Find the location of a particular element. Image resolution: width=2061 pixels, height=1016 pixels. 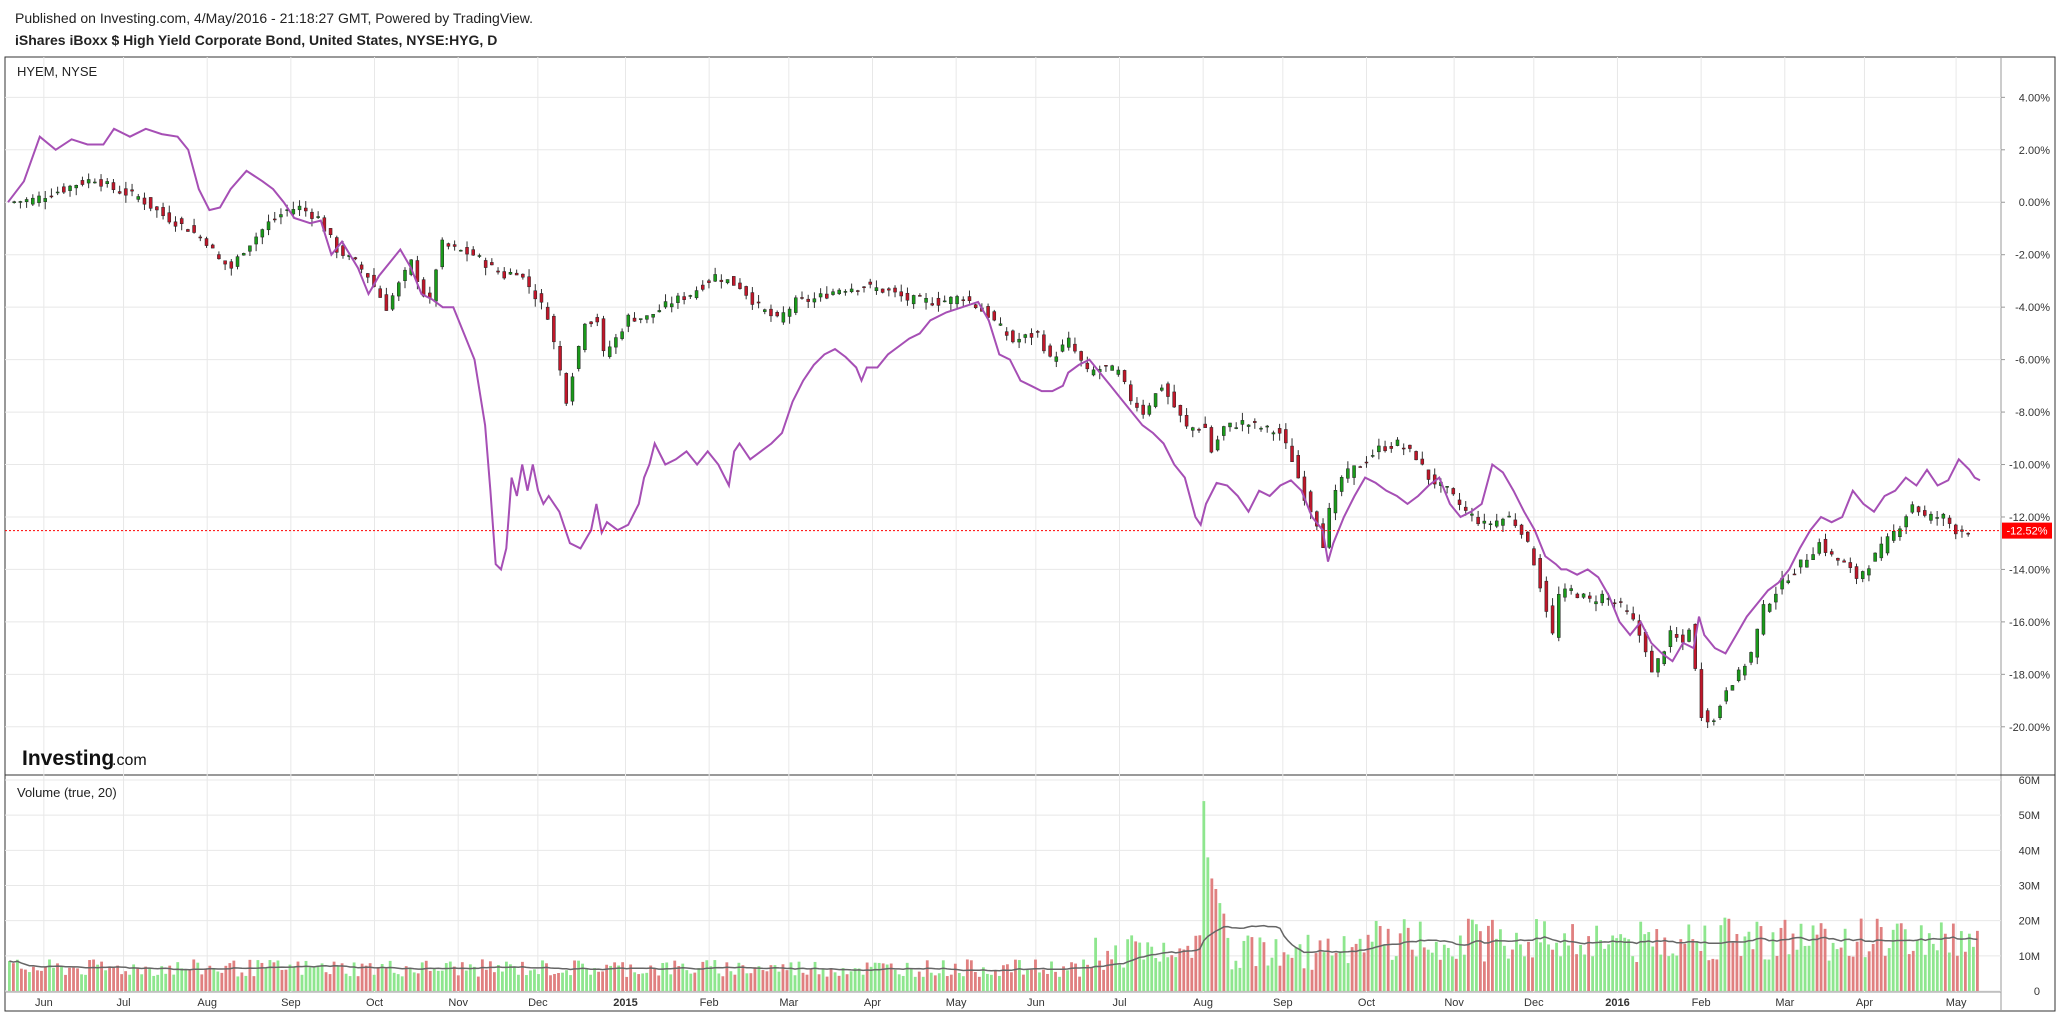

volume-axis: 60M 50M 40M 30M 20M 10M 0 is located at coordinates (2029, 886).